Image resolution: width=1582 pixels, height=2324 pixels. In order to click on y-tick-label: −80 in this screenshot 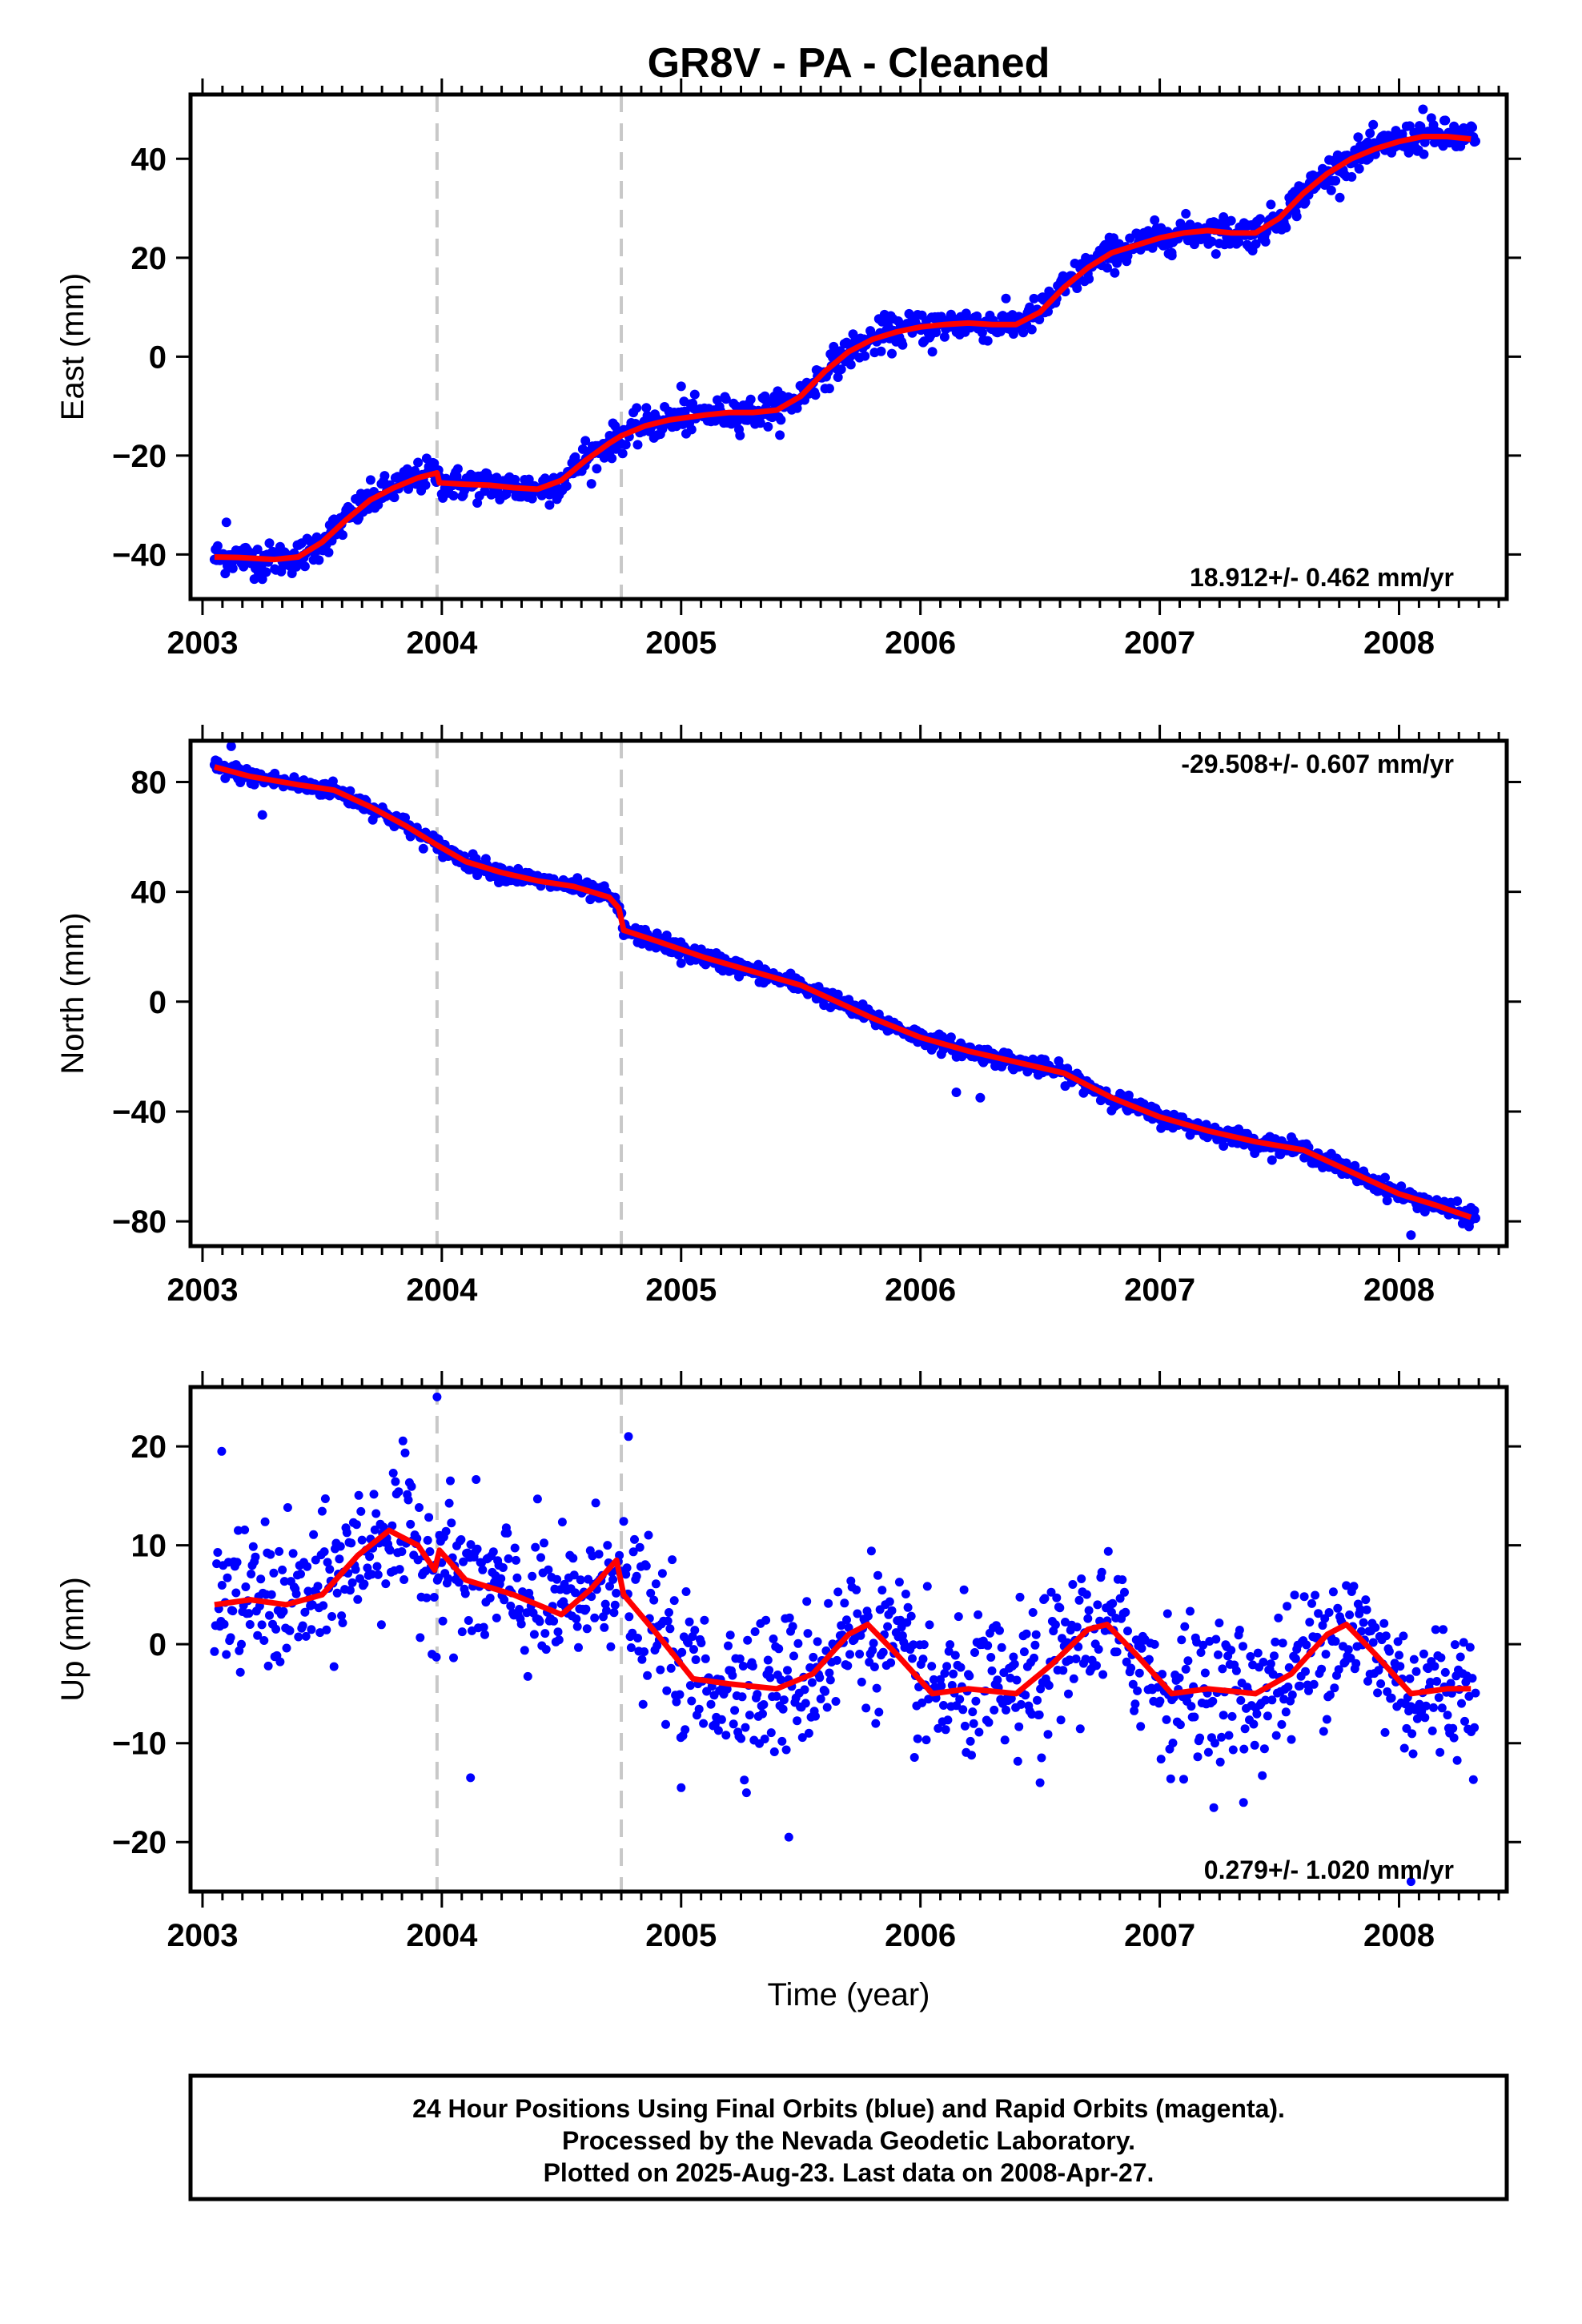, I will do `click(139, 1222)`.